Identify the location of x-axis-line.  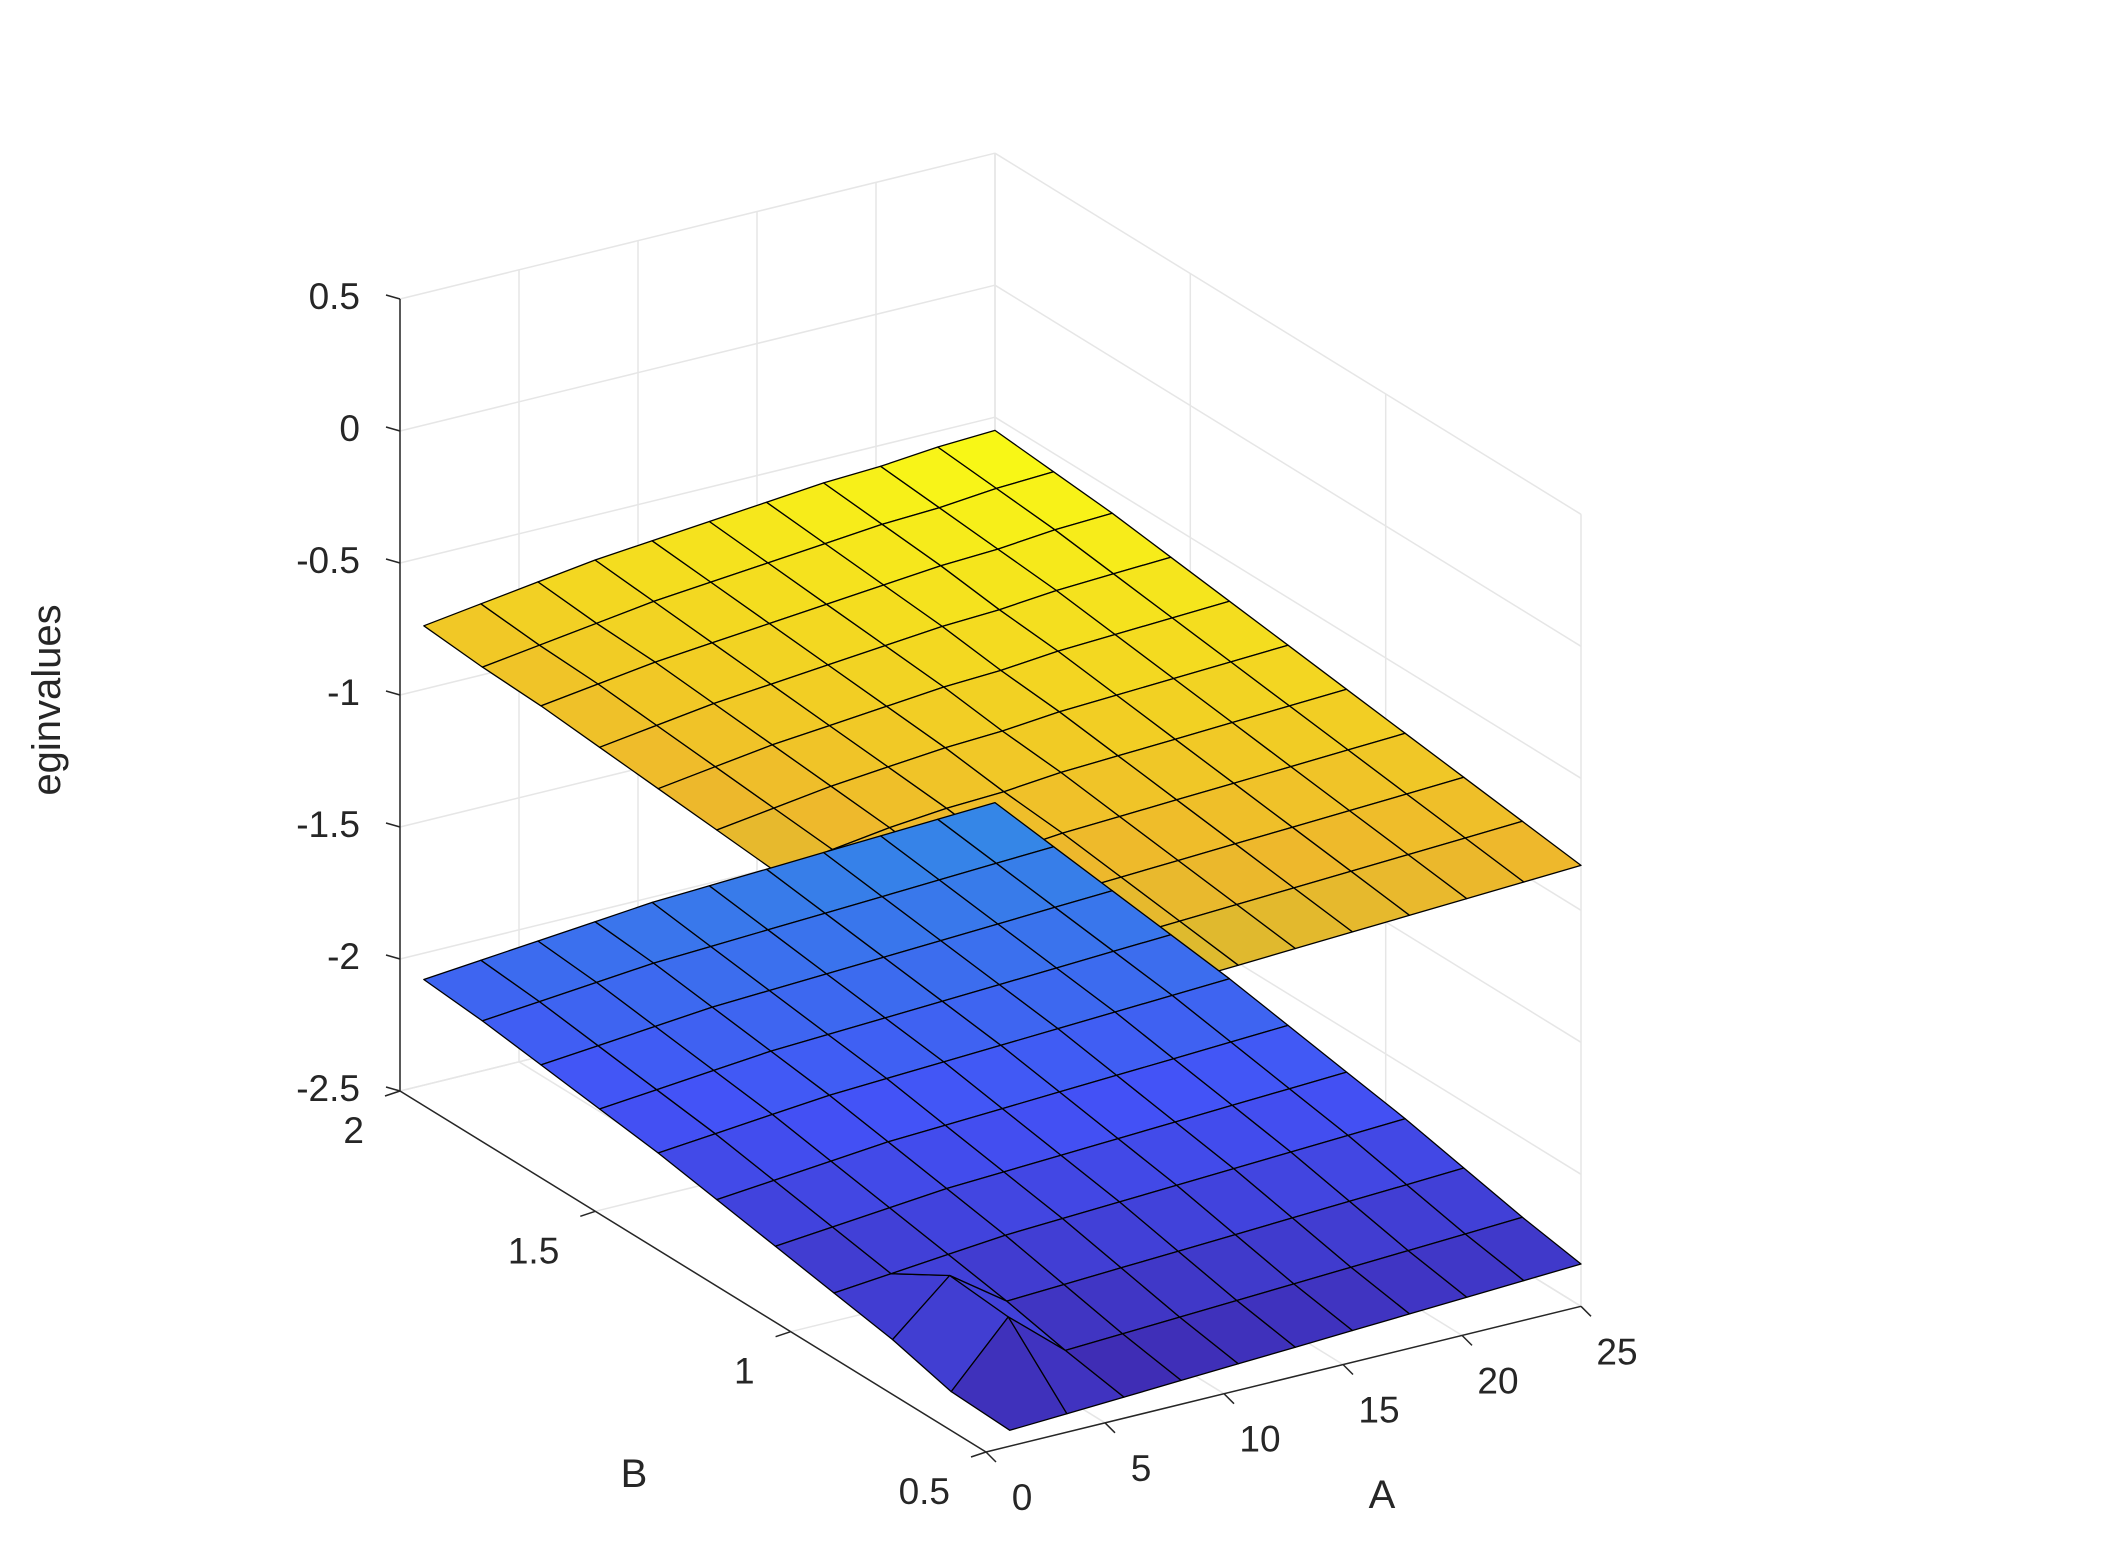
(1283, 1379).